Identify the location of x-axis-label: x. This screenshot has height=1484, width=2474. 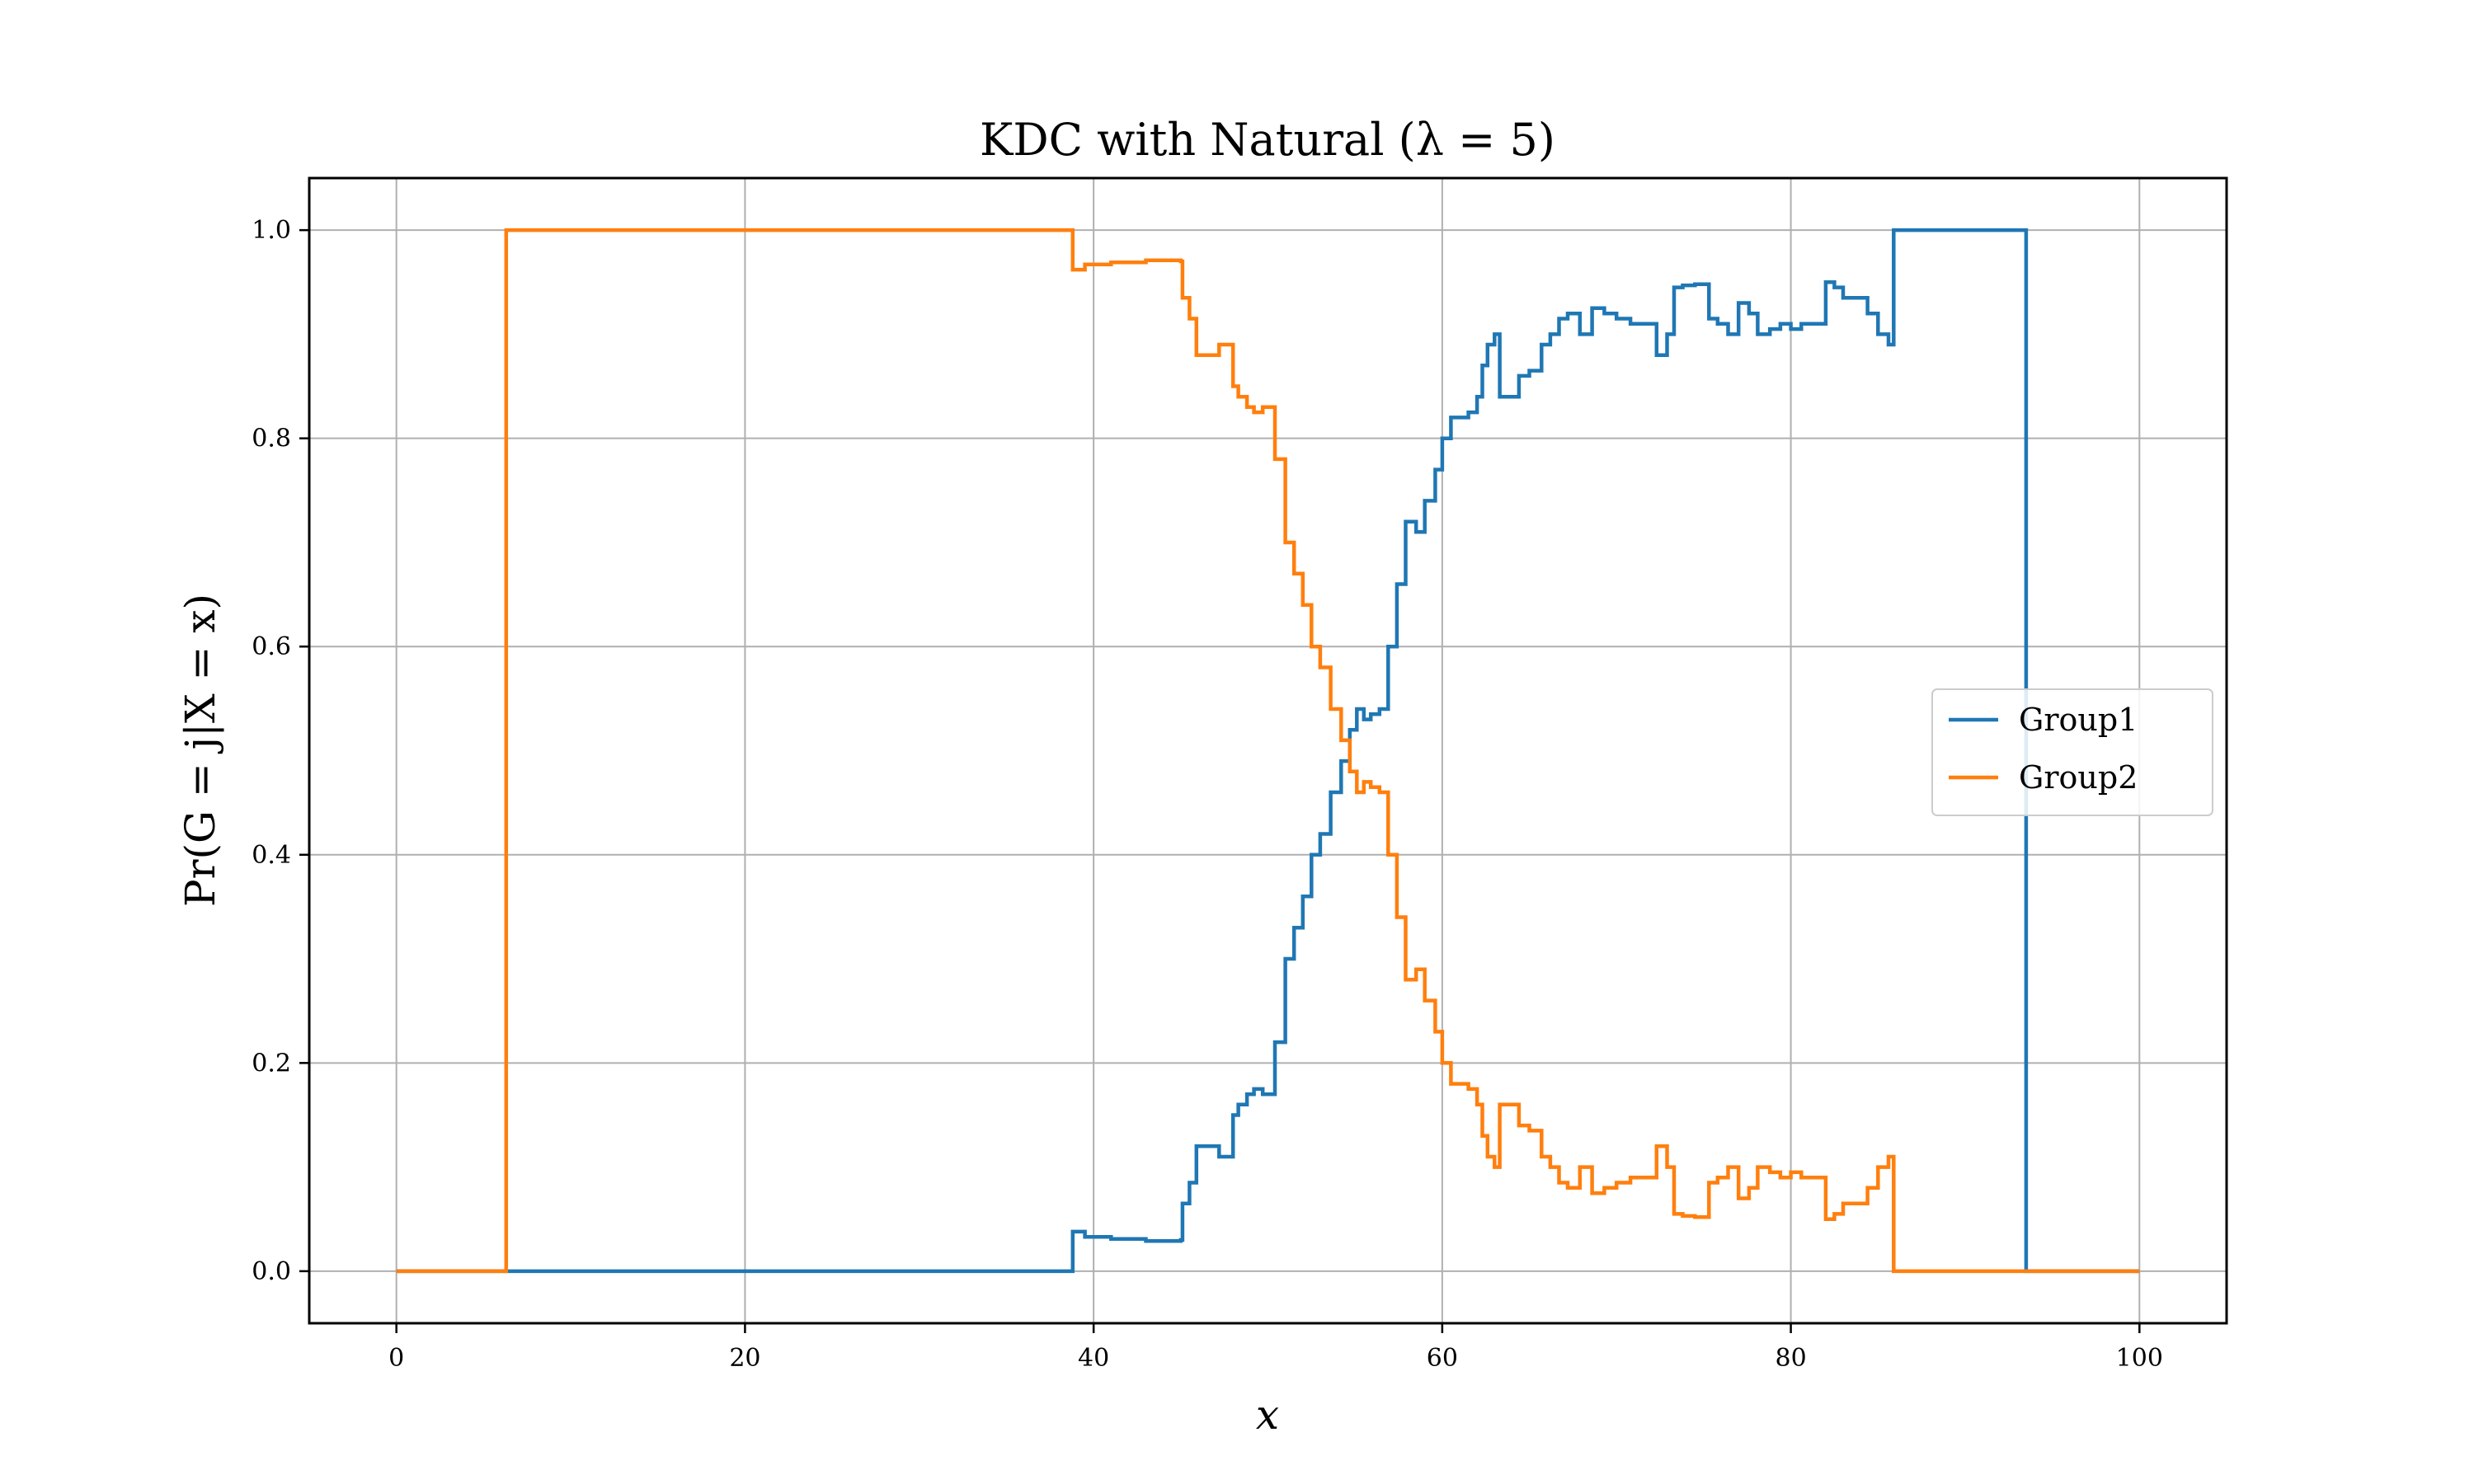
(1267, 1415).